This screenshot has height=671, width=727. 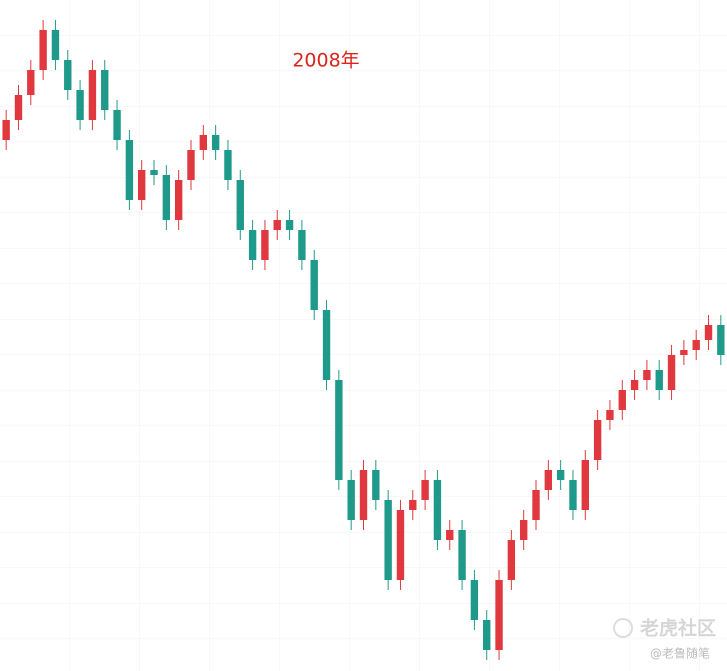 What do you see at coordinates (678, 628) in the screenshot?
I see `watermark-brand: 老虎社区` at bounding box center [678, 628].